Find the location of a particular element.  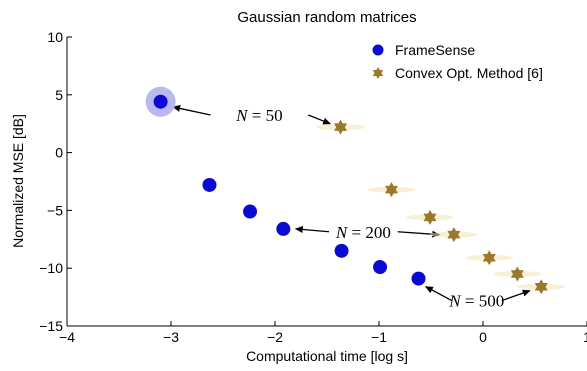

x-tick-label: −4 is located at coordinates (67, 337).